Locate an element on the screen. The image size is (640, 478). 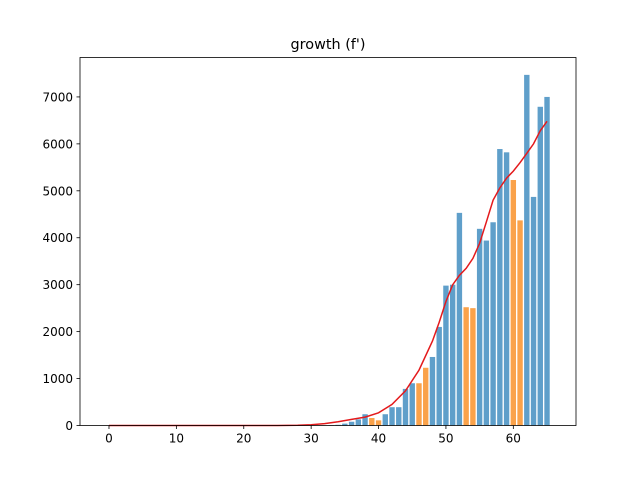
y-tick-label: 1000 is located at coordinates (57, 379).